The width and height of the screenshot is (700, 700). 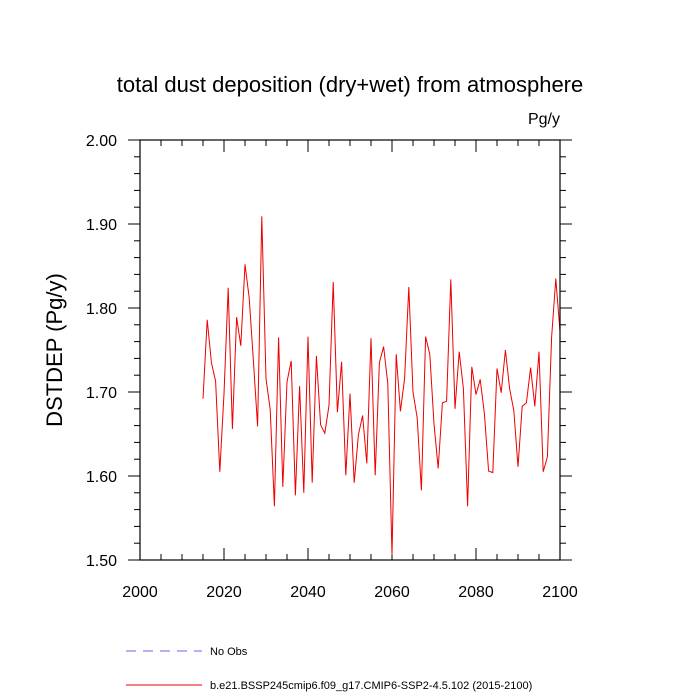 I want to click on legend-obs-label: No Obs, so click(x=229, y=652).